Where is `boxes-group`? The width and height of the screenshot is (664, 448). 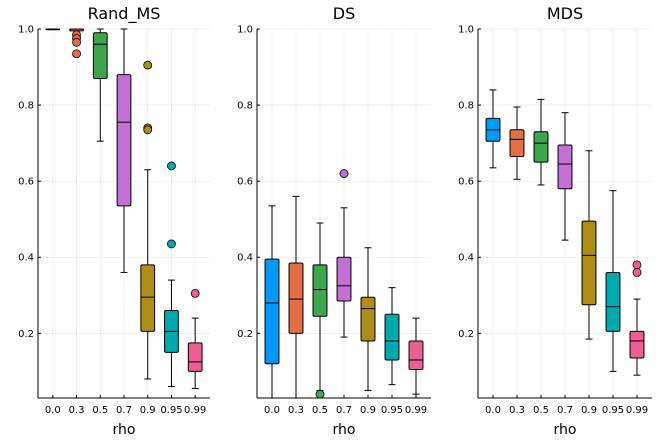
boxes-group is located at coordinates (344, 284).